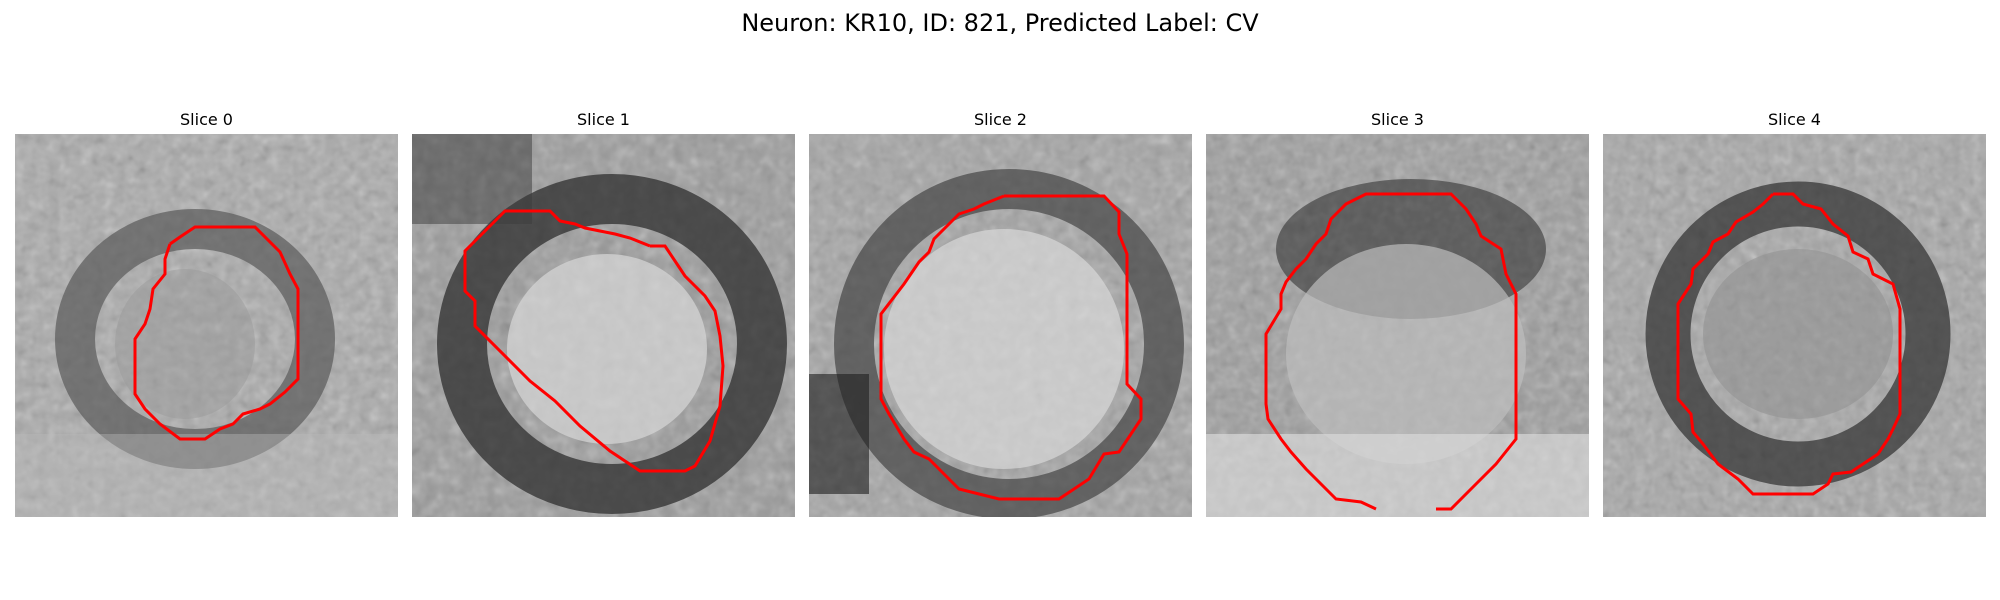 This screenshot has width=2000, height=600. Describe the element at coordinates (1000, 119) in the screenshot. I see `slice-title-2: Slice 2` at that location.